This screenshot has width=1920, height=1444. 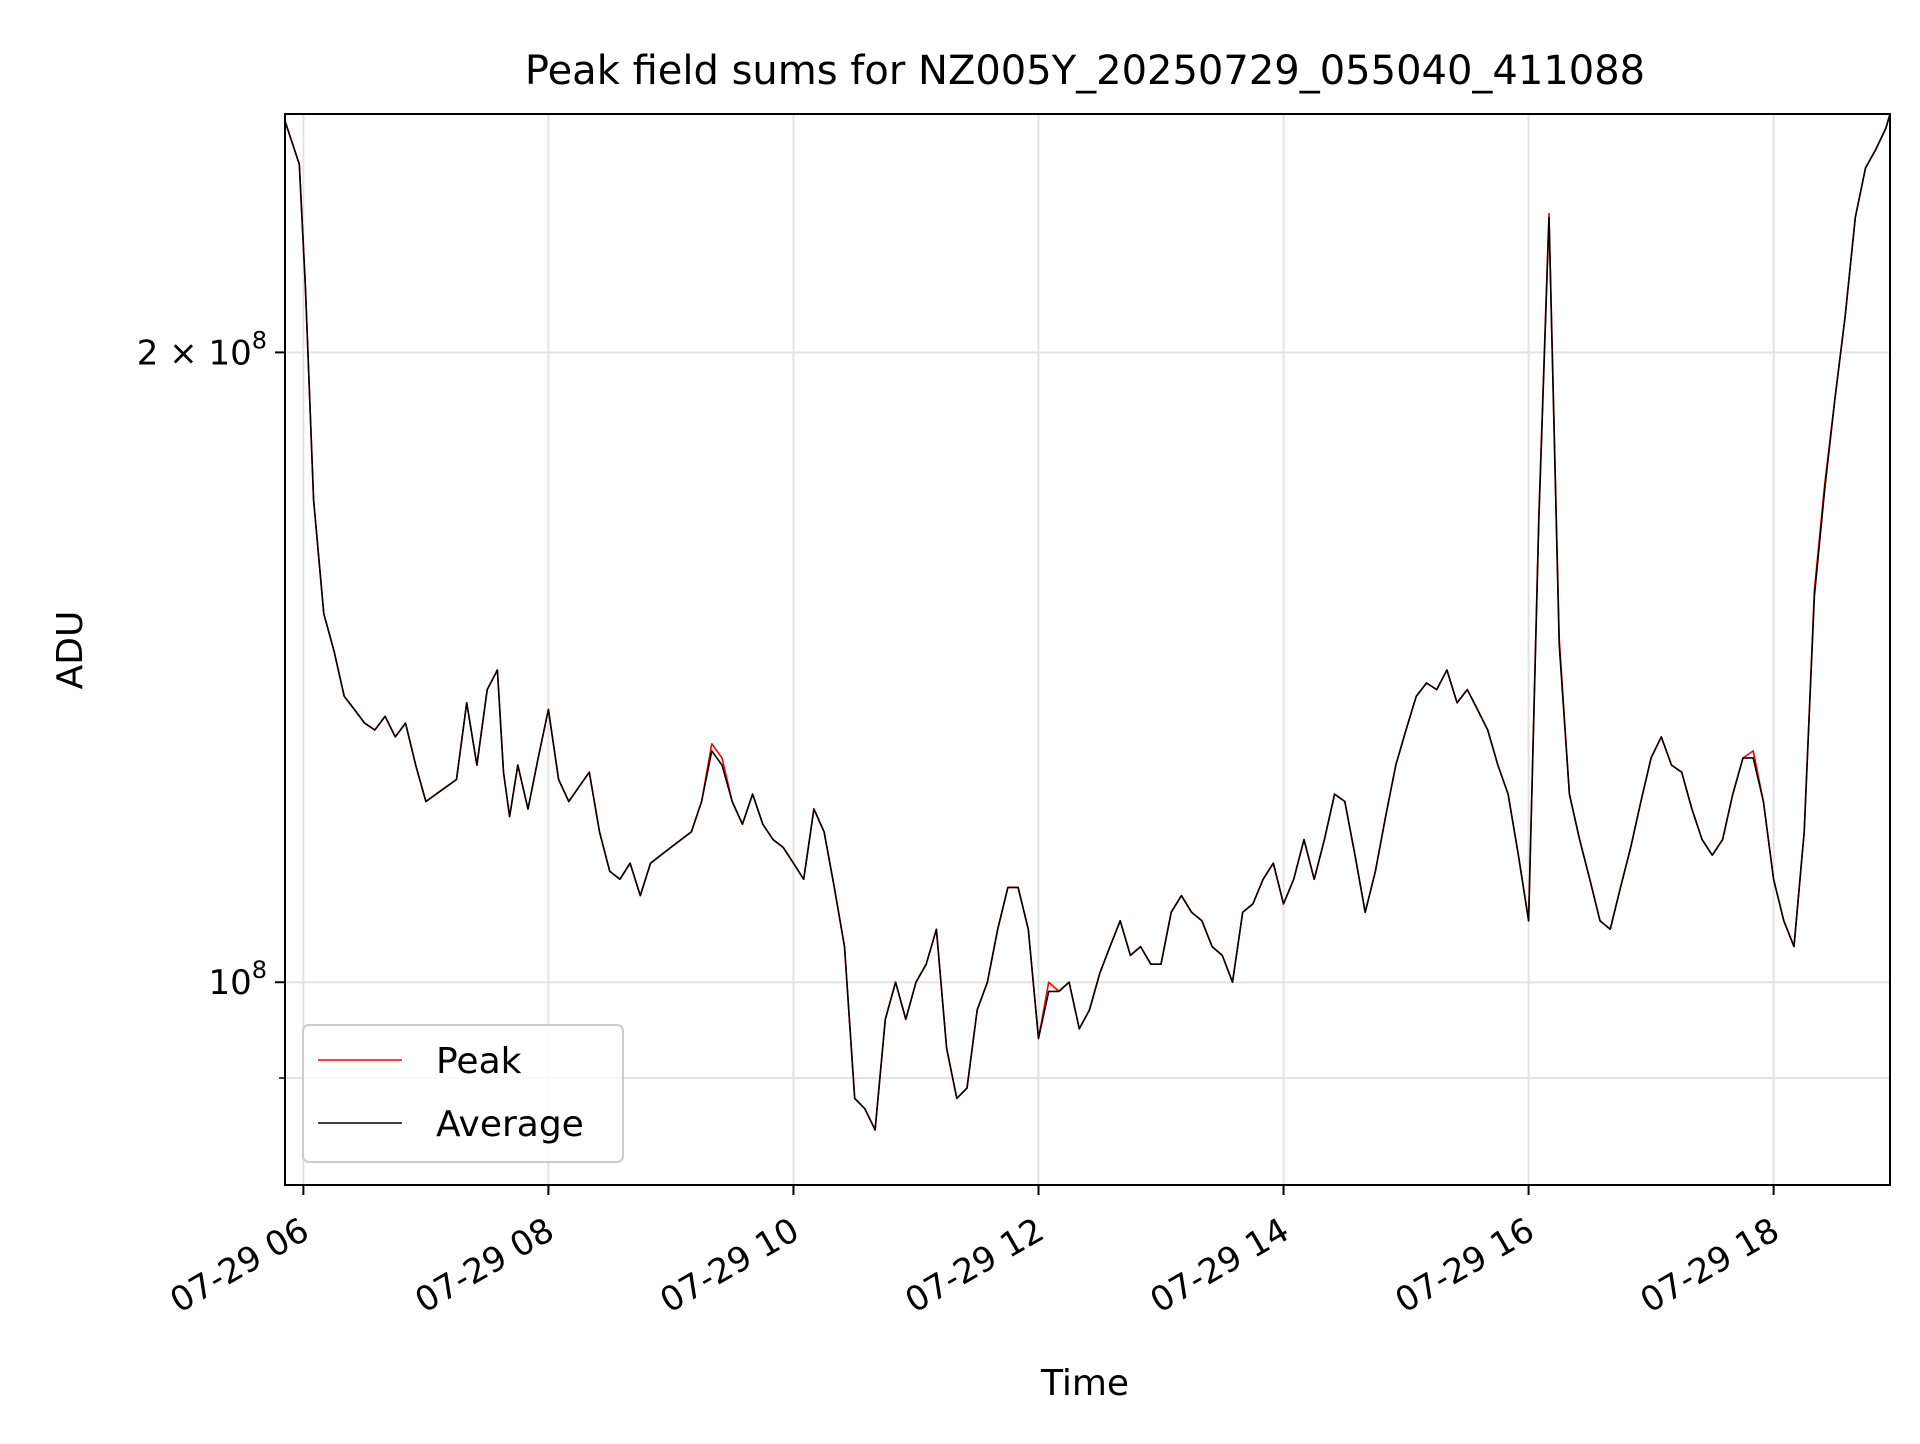 What do you see at coordinates (510, 1124) in the screenshot?
I see `legend-label-average: Average` at bounding box center [510, 1124].